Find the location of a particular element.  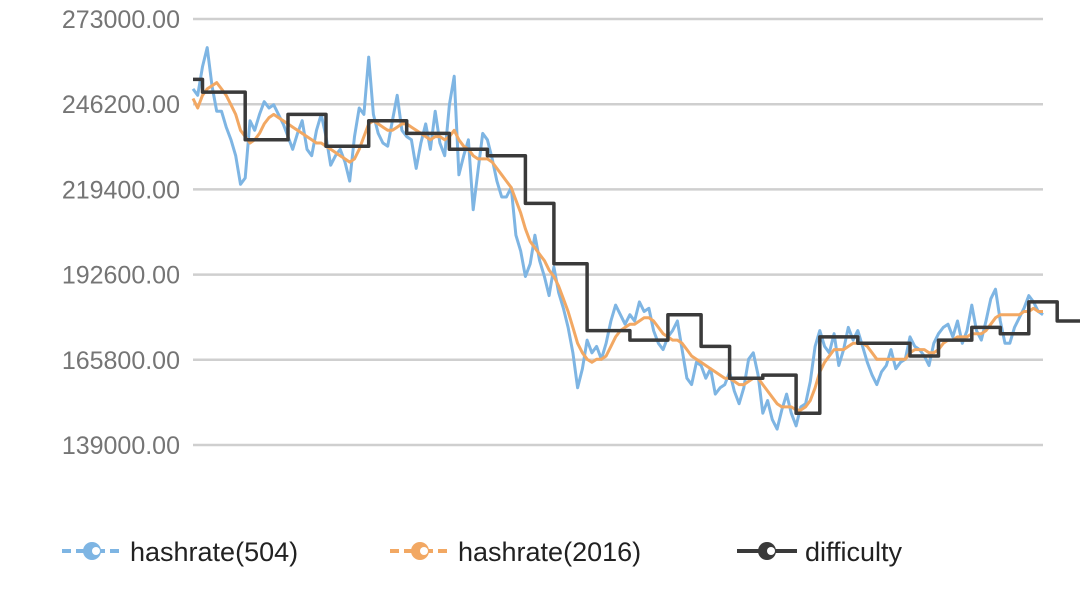

legend-item-hashrate-2016: hashrate(2016) is located at coordinates (515, 552).